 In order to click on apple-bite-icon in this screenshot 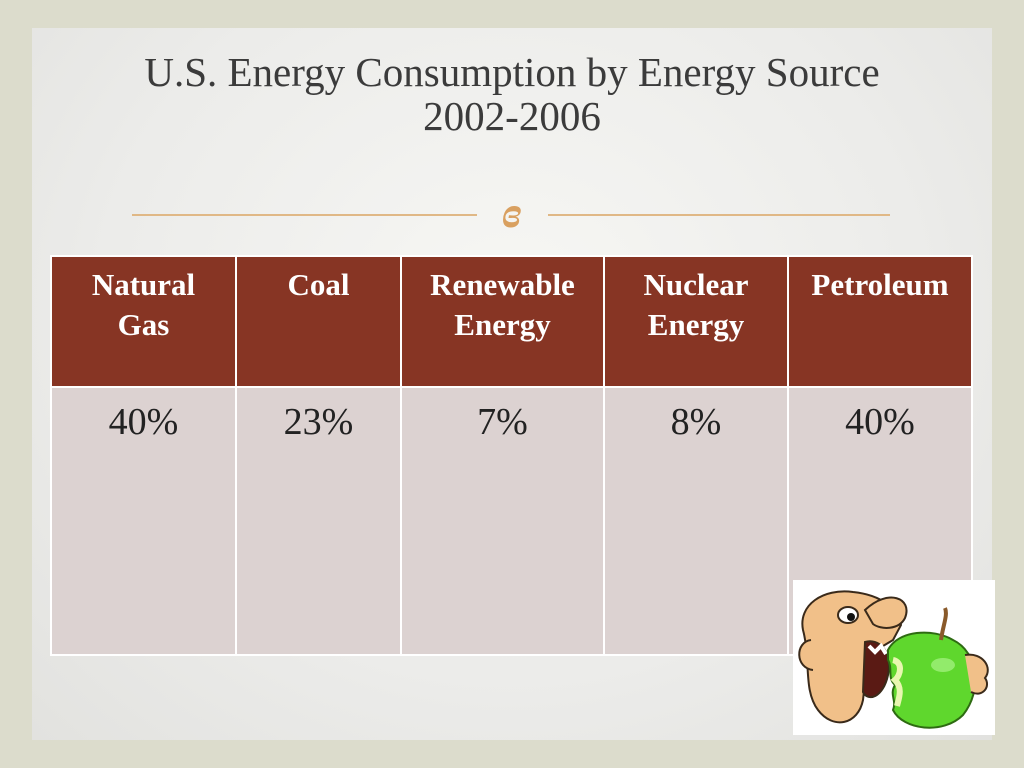, I will do `click(893, 659)`.